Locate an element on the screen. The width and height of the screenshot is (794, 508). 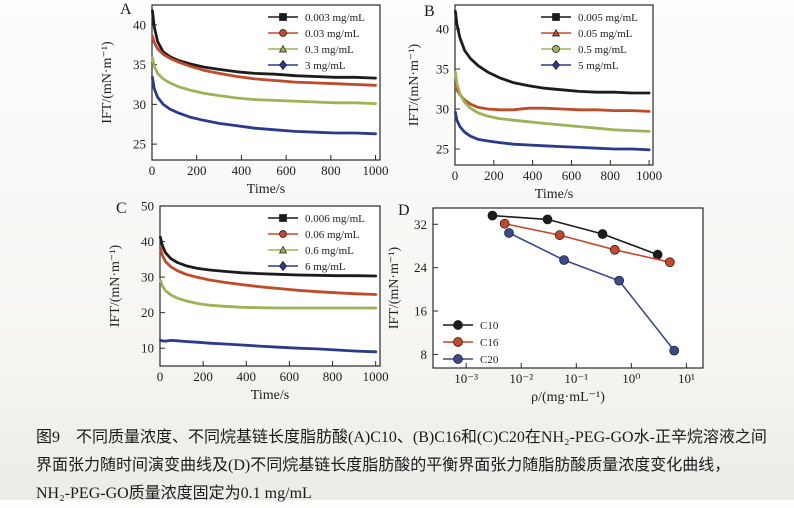
legend-label: 6 mg/mL is located at coordinates (325, 267).